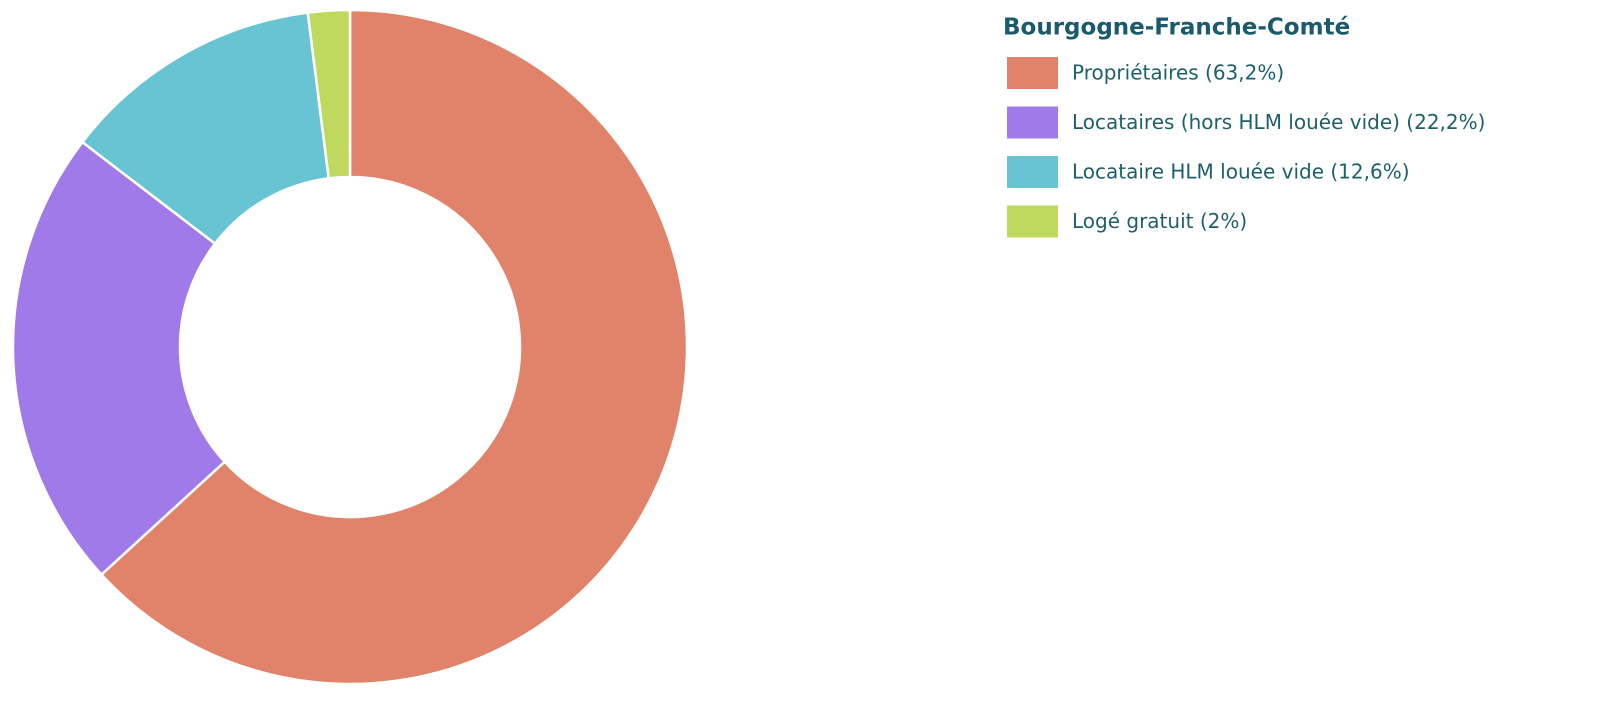  What do you see at coordinates (1176, 28) in the screenshot?
I see `legend-title: Bourgogne-Franche-Comté` at bounding box center [1176, 28].